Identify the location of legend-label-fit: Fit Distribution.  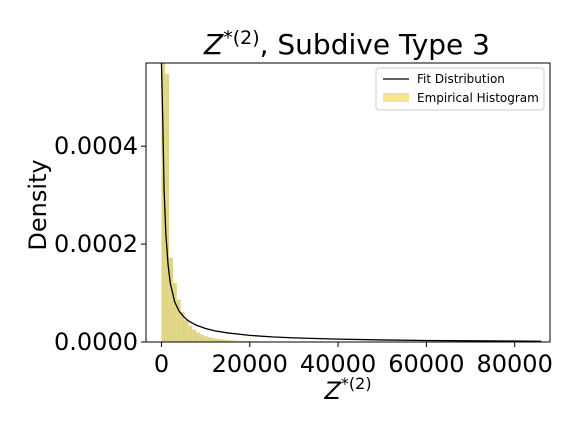
(461, 79).